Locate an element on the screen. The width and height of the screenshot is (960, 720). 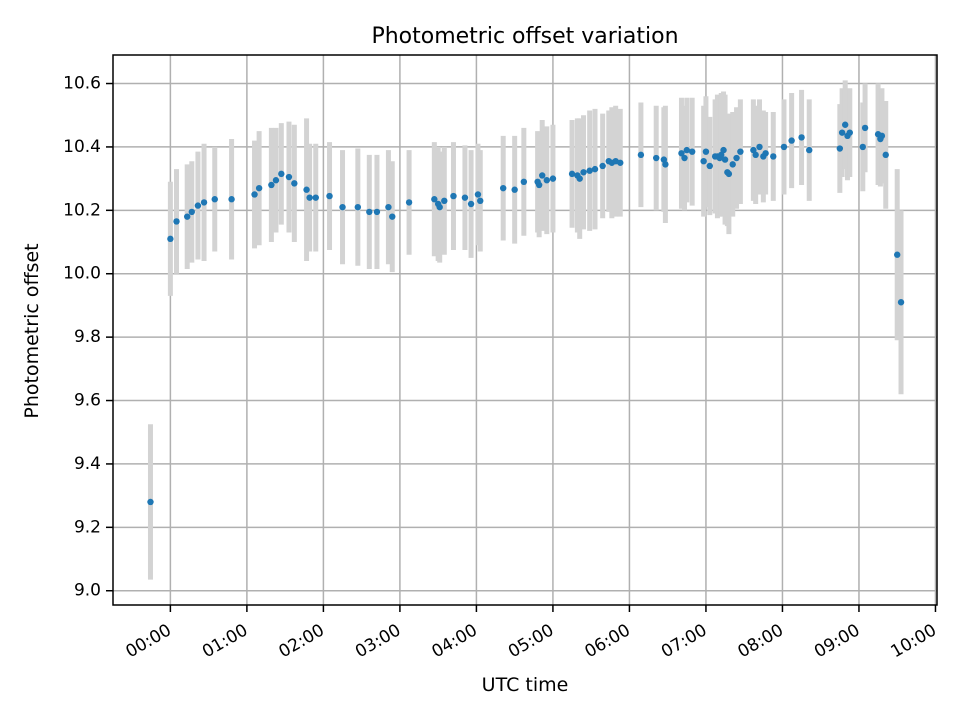
y-tick-label: 9.0 is located at coordinates (87, 591).